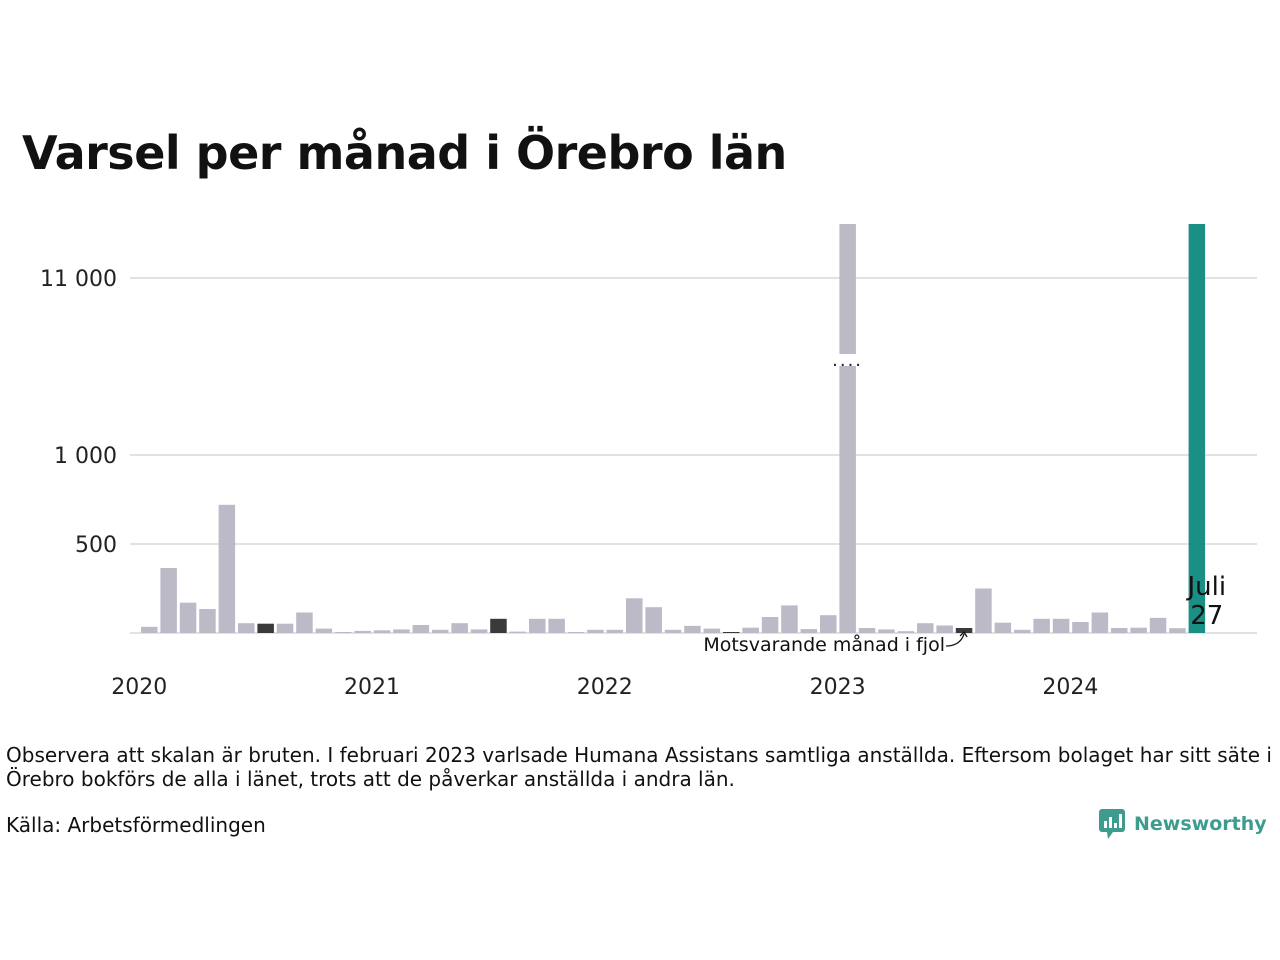  What do you see at coordinates (1200, 824) in the screenshot?
I see `brand-name: Newsworthy` at bounding box center [1200, 824].